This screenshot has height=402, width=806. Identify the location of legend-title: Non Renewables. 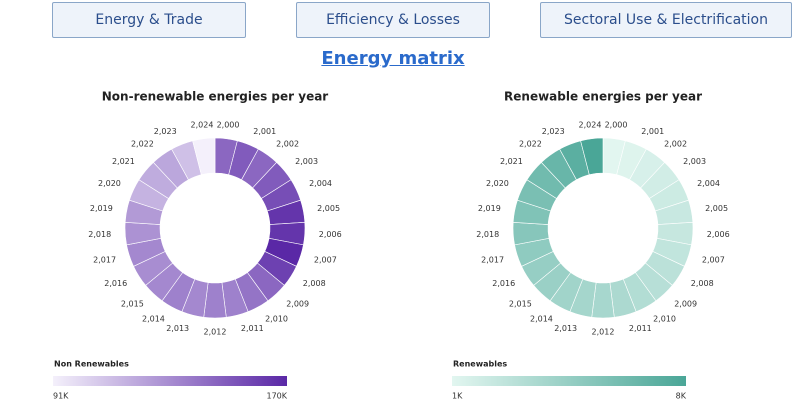
(91, 364).